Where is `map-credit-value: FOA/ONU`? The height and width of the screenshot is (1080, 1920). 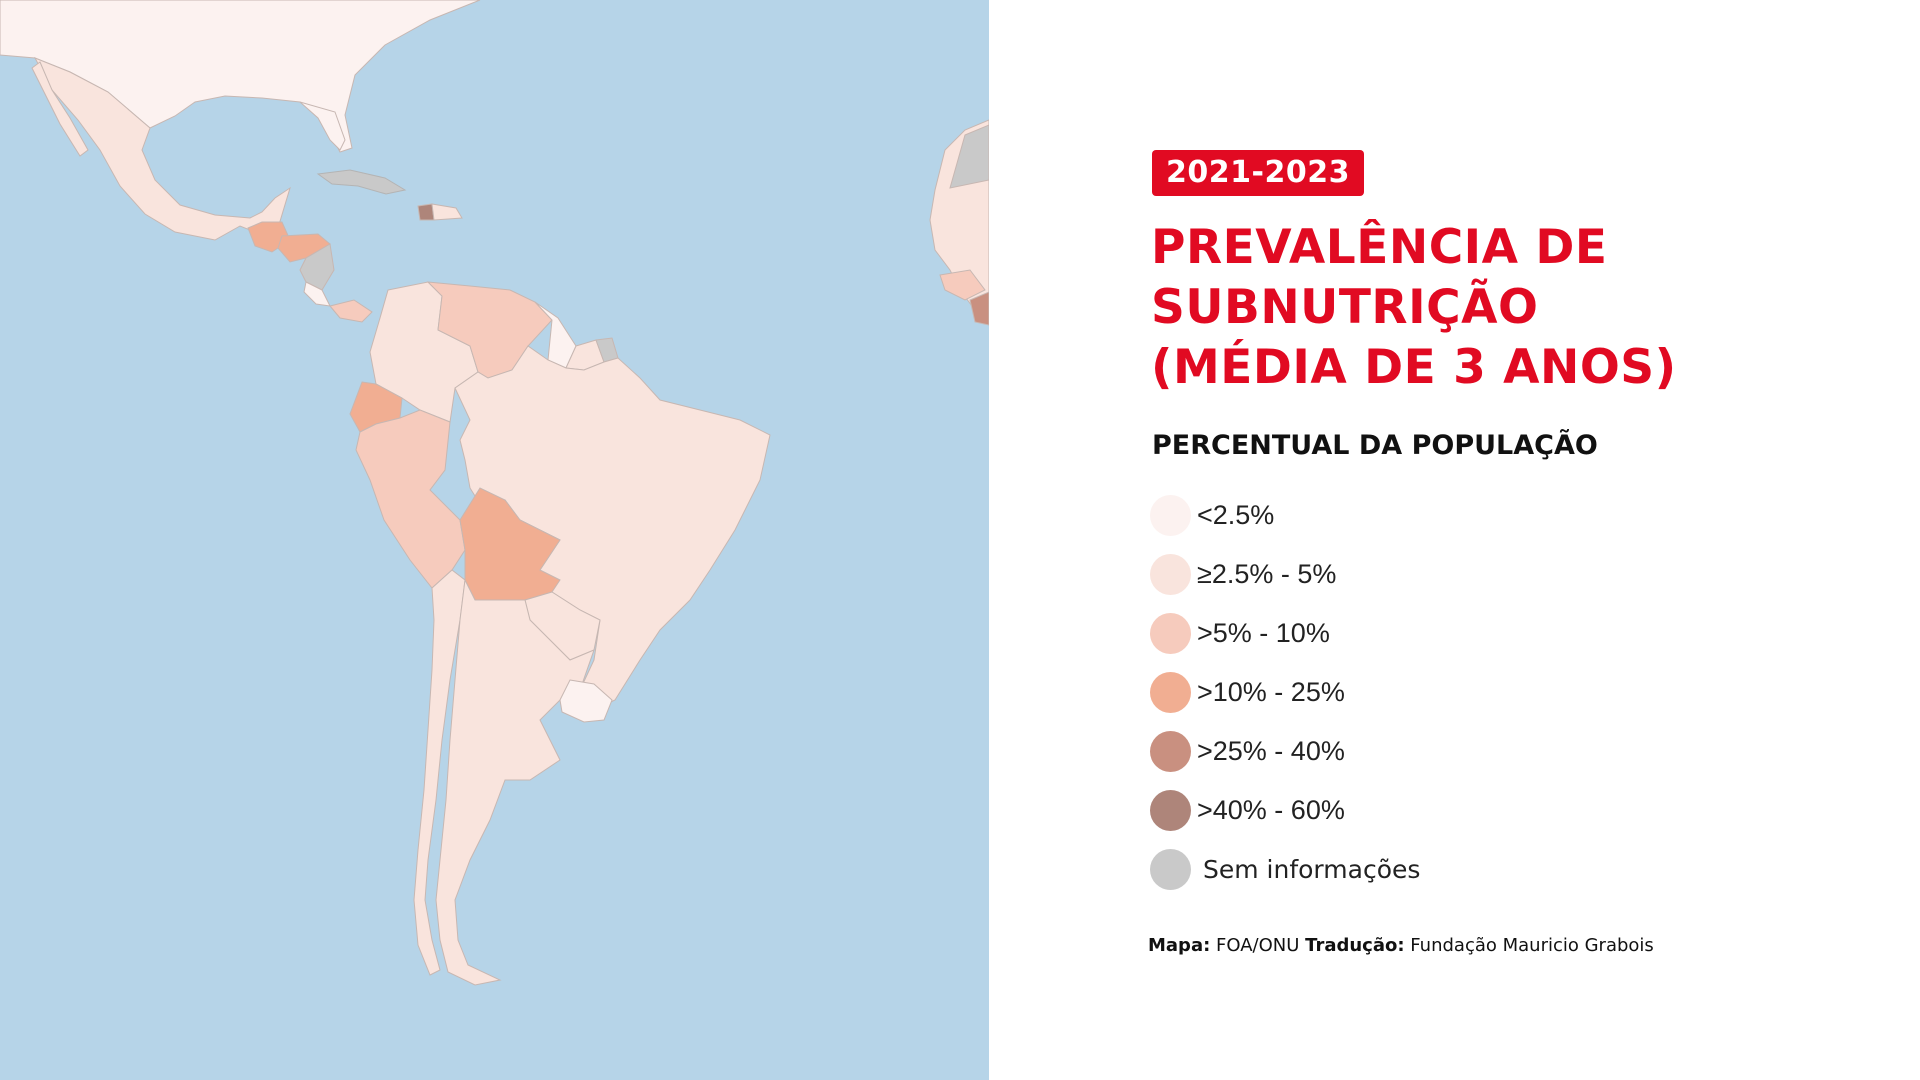
map-credit-value: FOA/ONU is located at coordinates (1258, 945).